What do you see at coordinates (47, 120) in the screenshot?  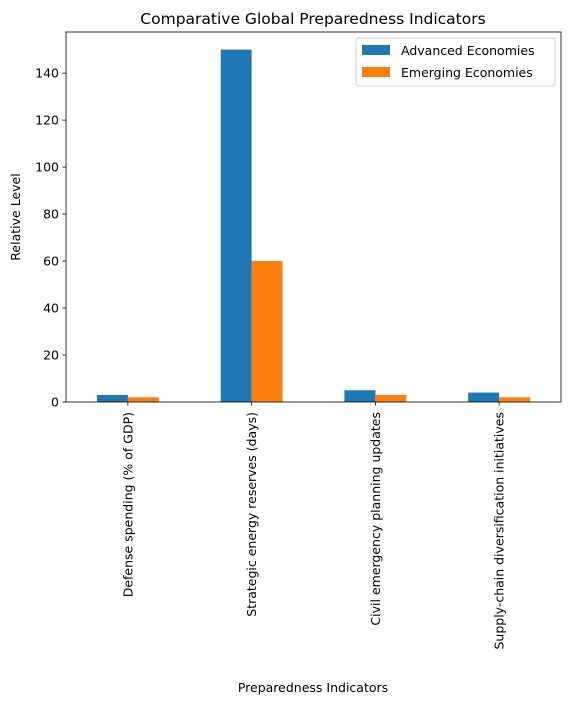 I see `y-tick-label-6: 120` at bounding box center [47, 120].